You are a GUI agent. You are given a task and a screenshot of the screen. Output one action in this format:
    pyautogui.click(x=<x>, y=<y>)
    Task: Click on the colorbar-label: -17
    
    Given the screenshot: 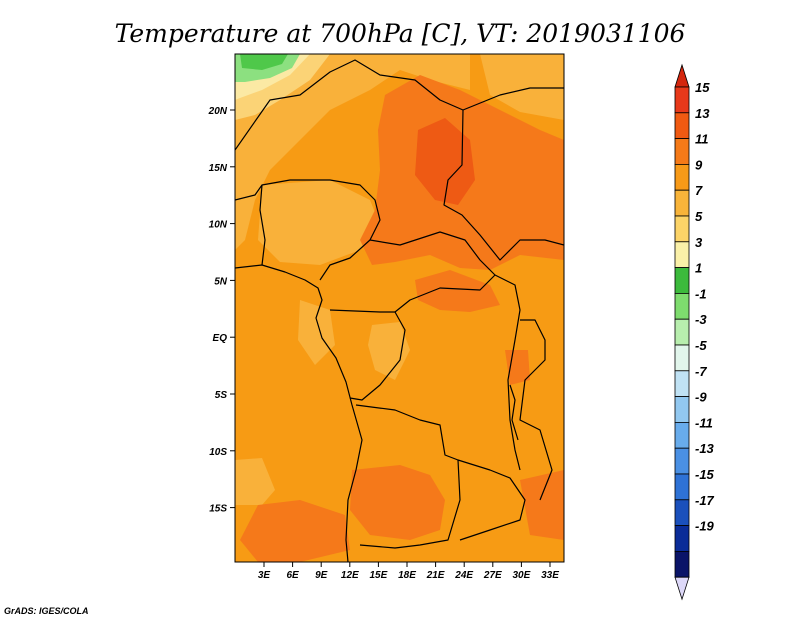 What is the action you would take?
    pyautogui.click(x=705, y=500)
    